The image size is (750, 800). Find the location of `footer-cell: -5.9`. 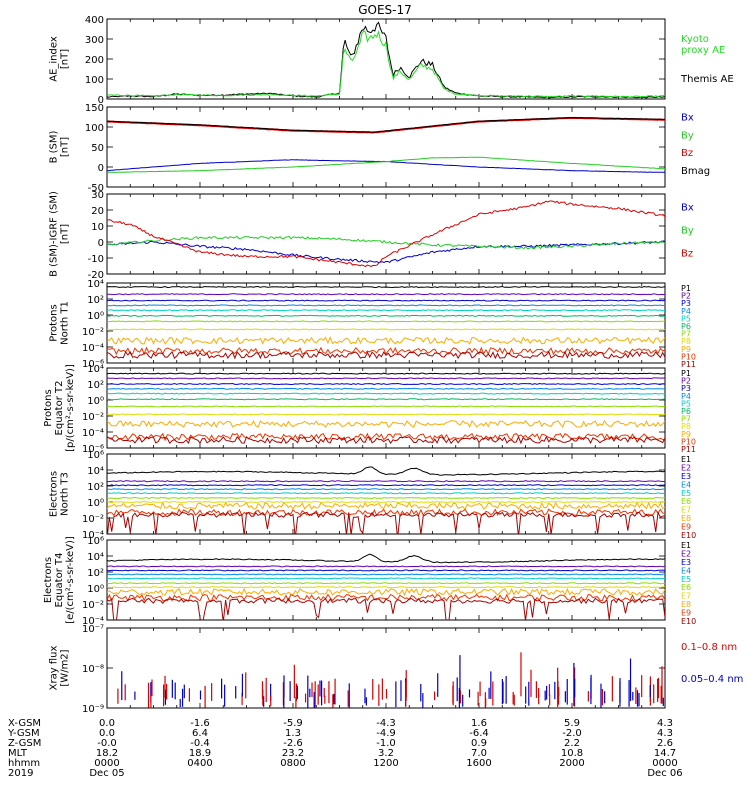

footer-cell: -5.9 is located at coordinates (293, 723).